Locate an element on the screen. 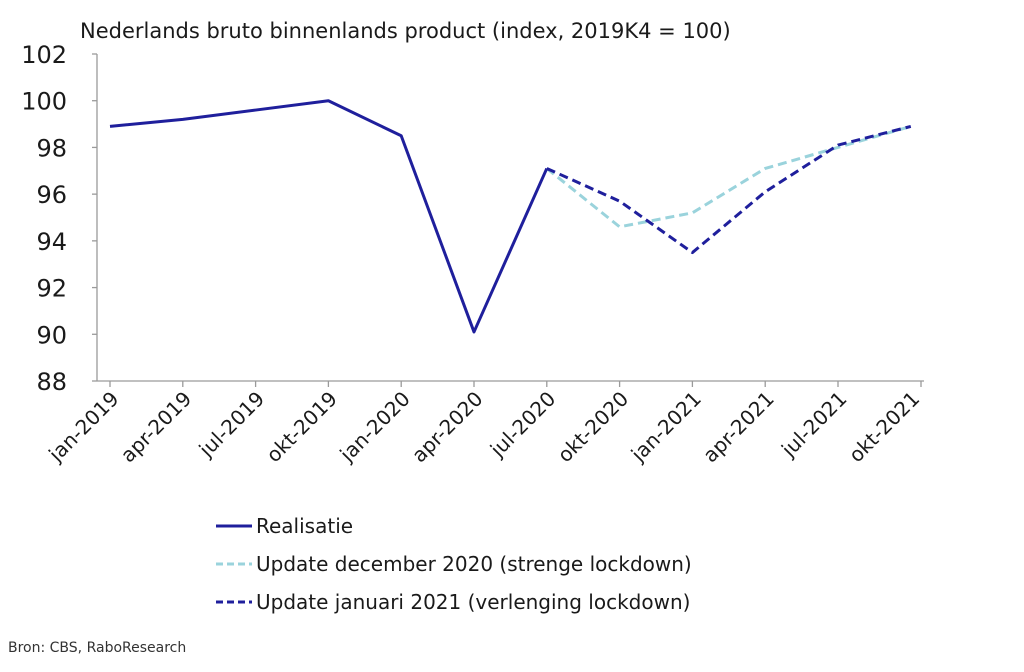  y-tick-label: 98 is located at coordinates (51, 148).